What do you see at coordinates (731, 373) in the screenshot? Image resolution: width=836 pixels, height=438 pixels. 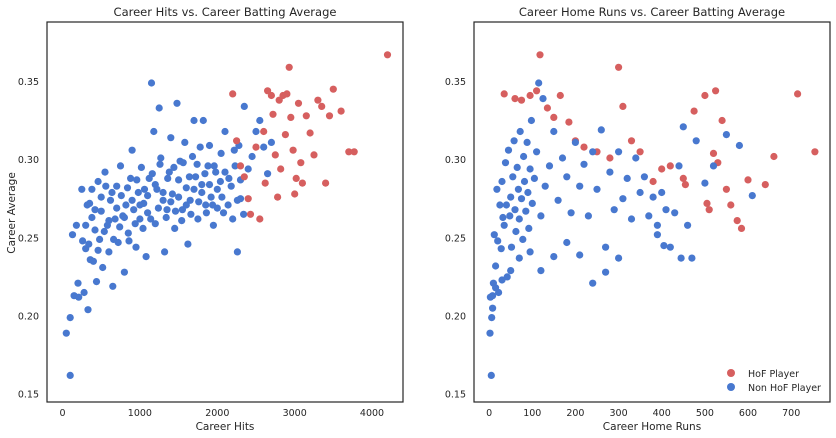 I see `legend-hof-marker` at bounding box center [731, 373].